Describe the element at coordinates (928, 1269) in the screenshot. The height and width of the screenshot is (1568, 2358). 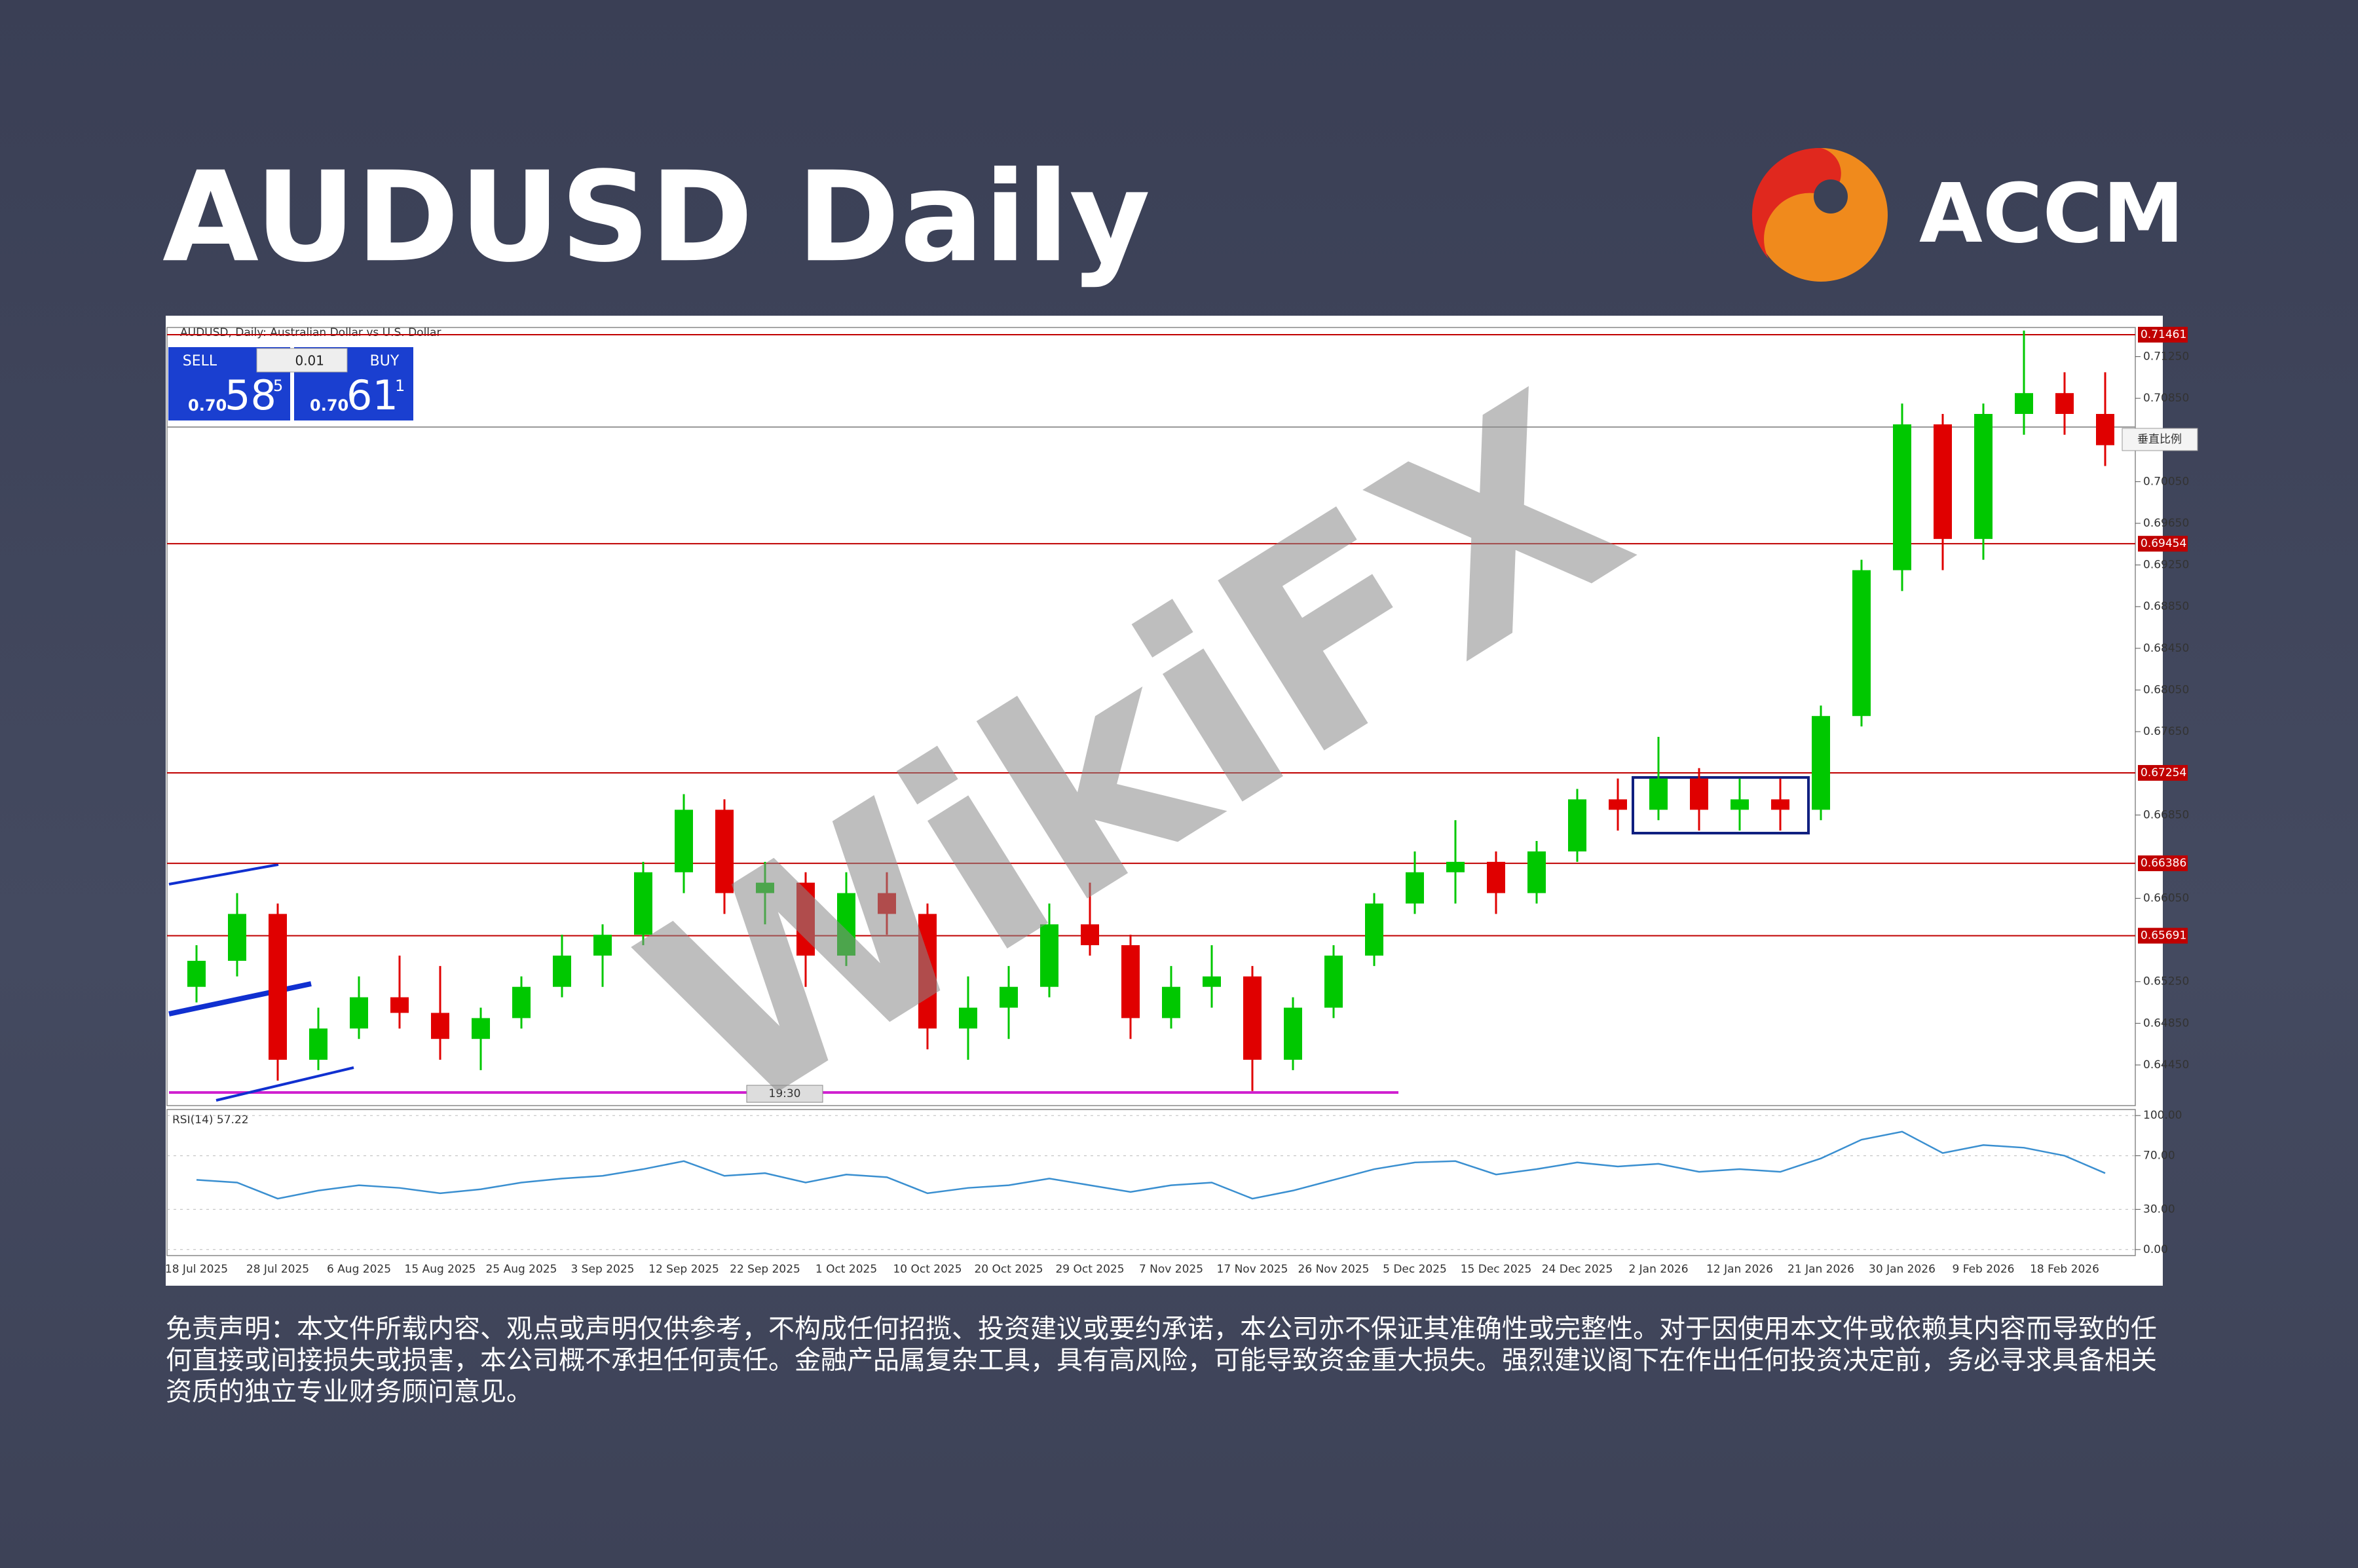
I see `x-tick-label: 10 Oct 2025` at that location.